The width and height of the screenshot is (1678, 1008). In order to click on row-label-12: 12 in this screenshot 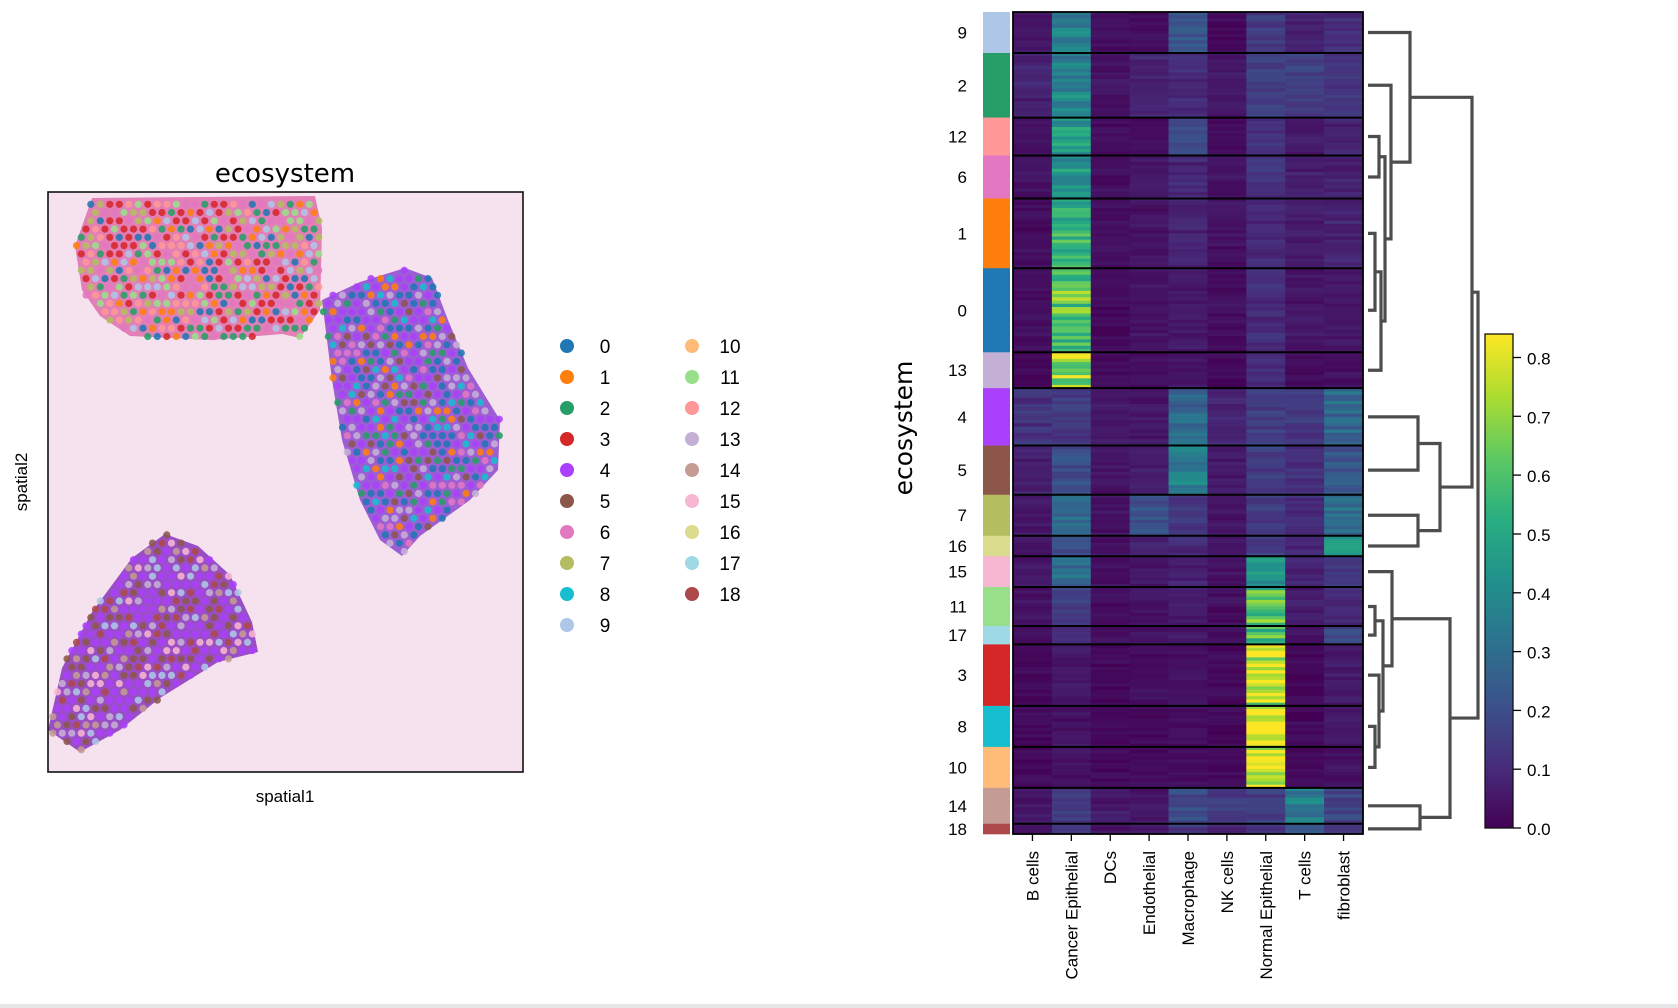, I will do `click(957, 137)`.